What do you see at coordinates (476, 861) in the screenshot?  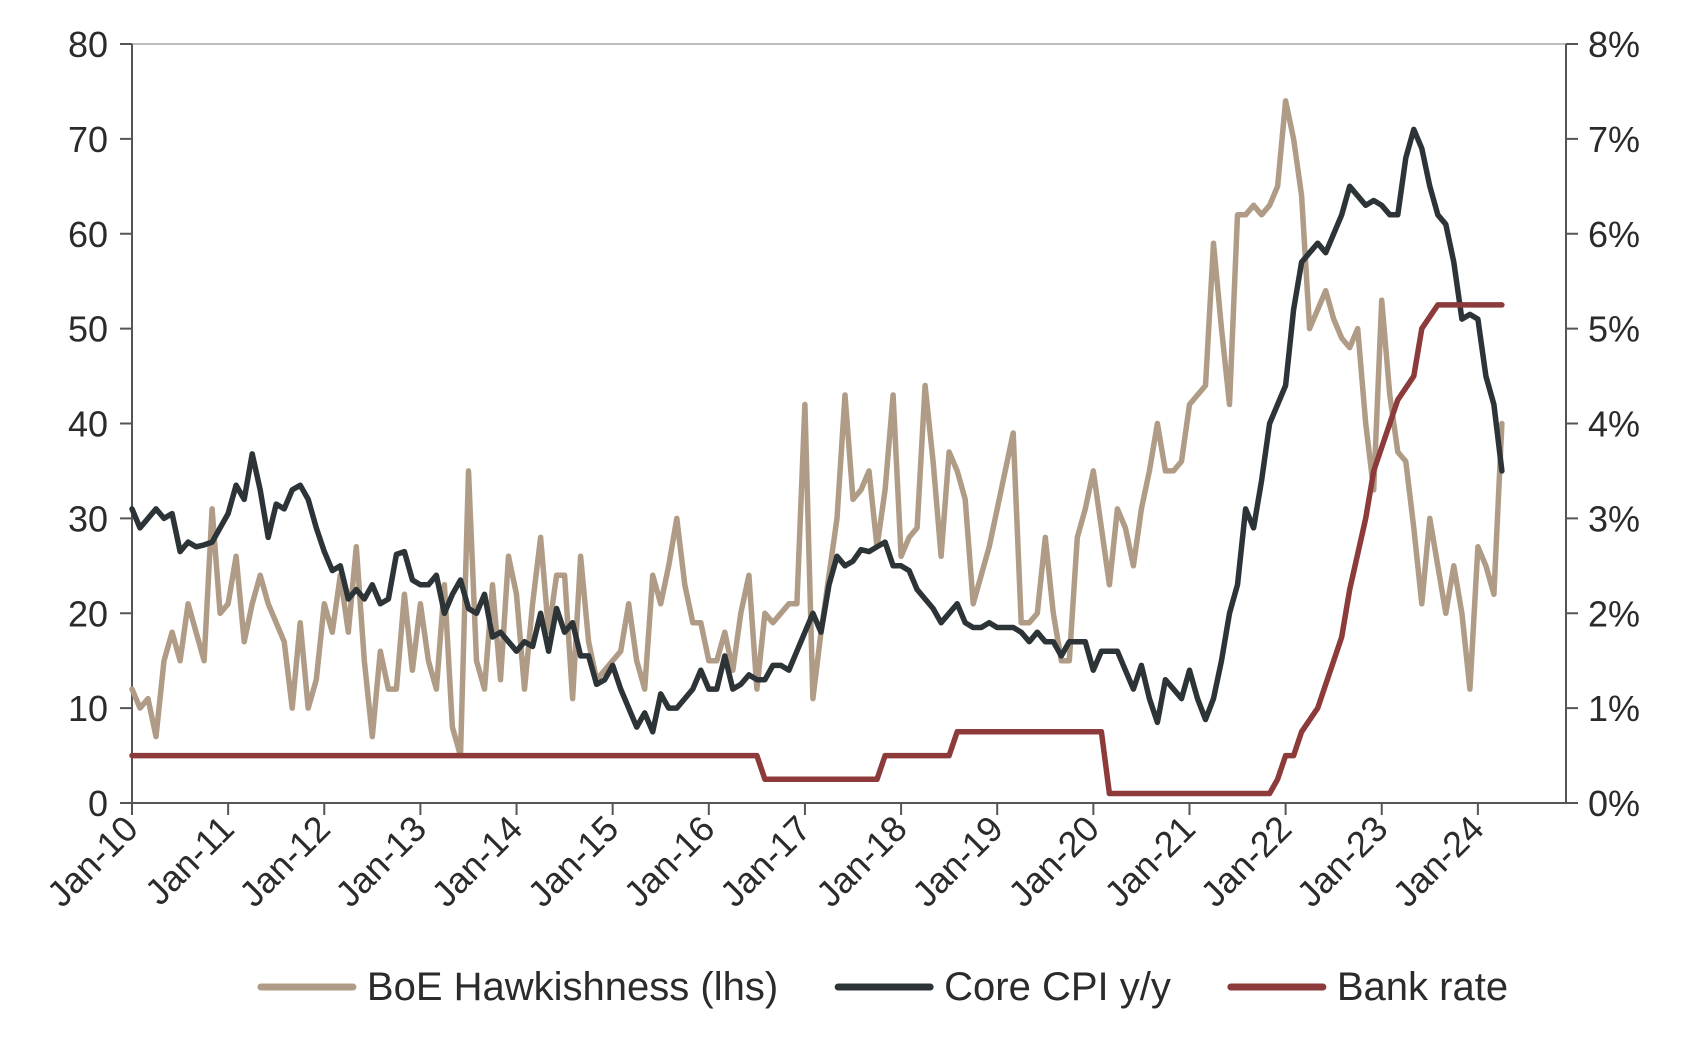 I see `x-tick-label: Jan-14` at bounding box center [476, 861].